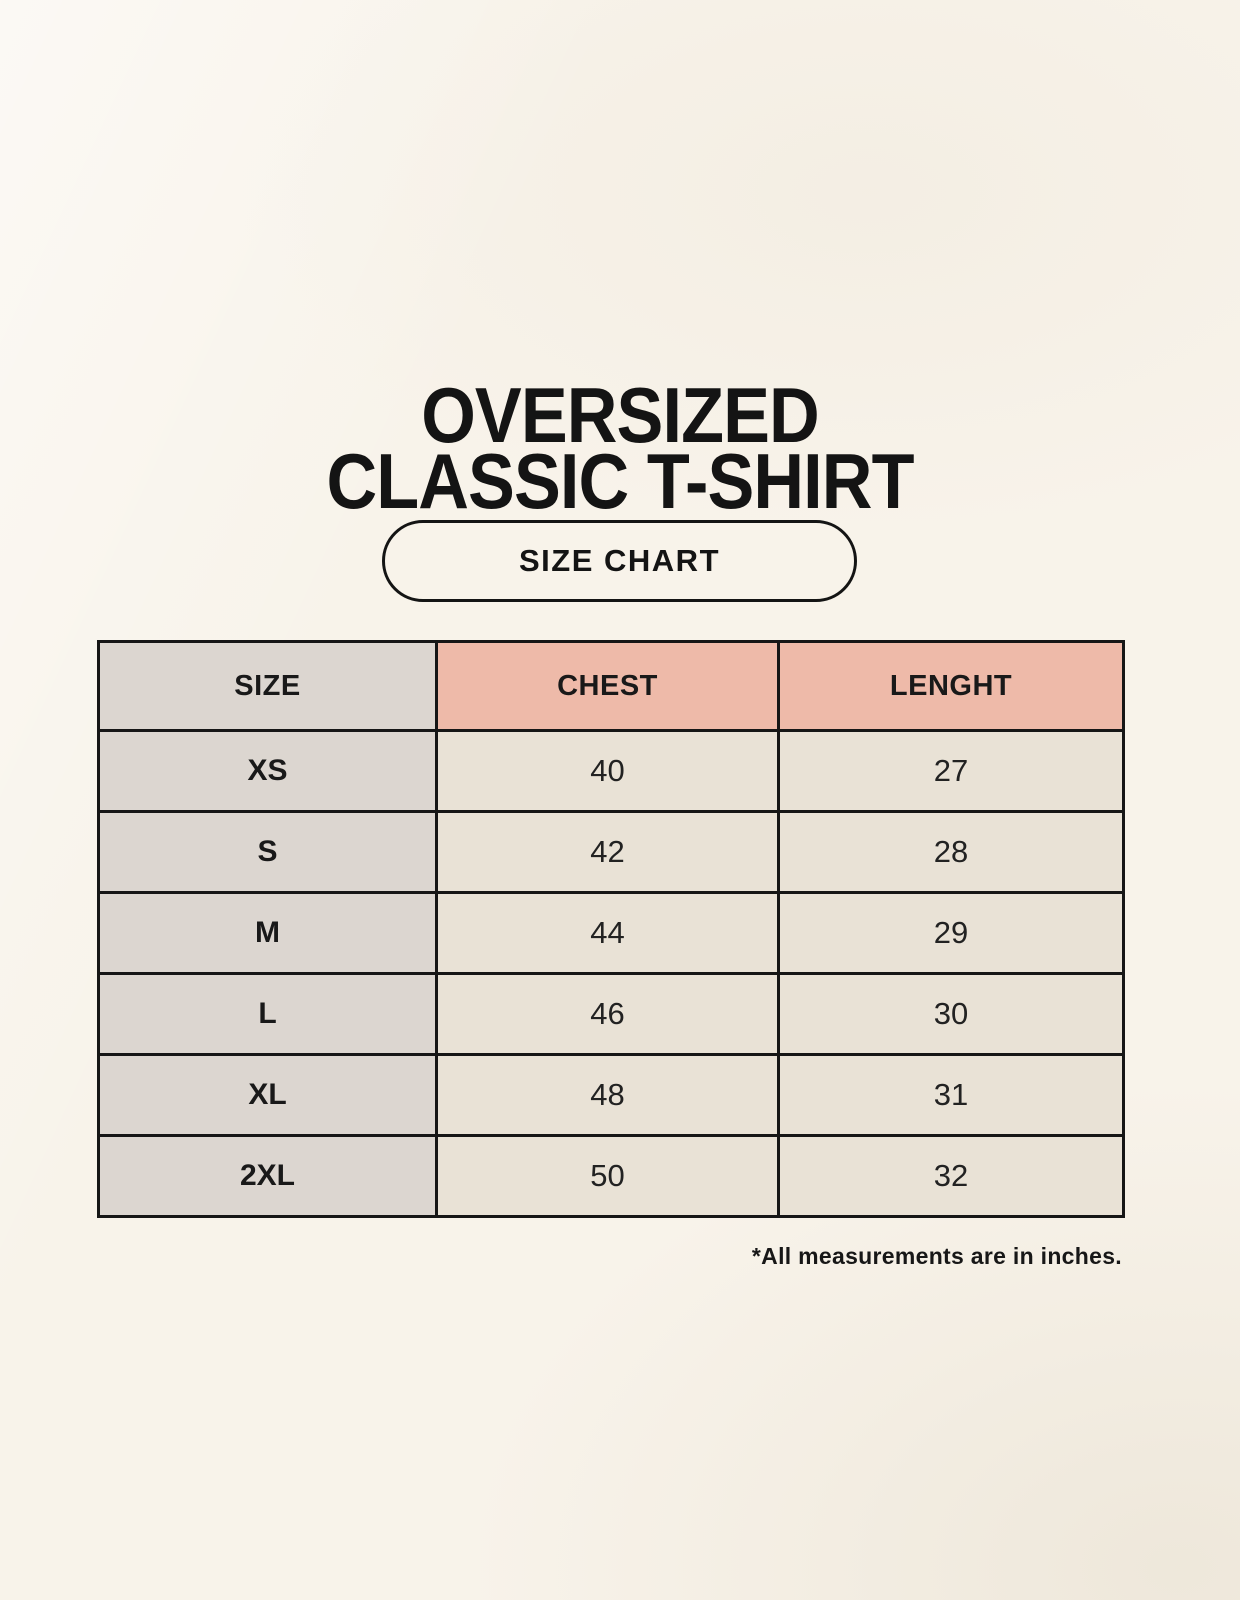 Image resolution: width=1240 pixels, height=1600 pixels. I want to click on page-title-line2: CLASSIC T-SHIRT, so click(620, 481).